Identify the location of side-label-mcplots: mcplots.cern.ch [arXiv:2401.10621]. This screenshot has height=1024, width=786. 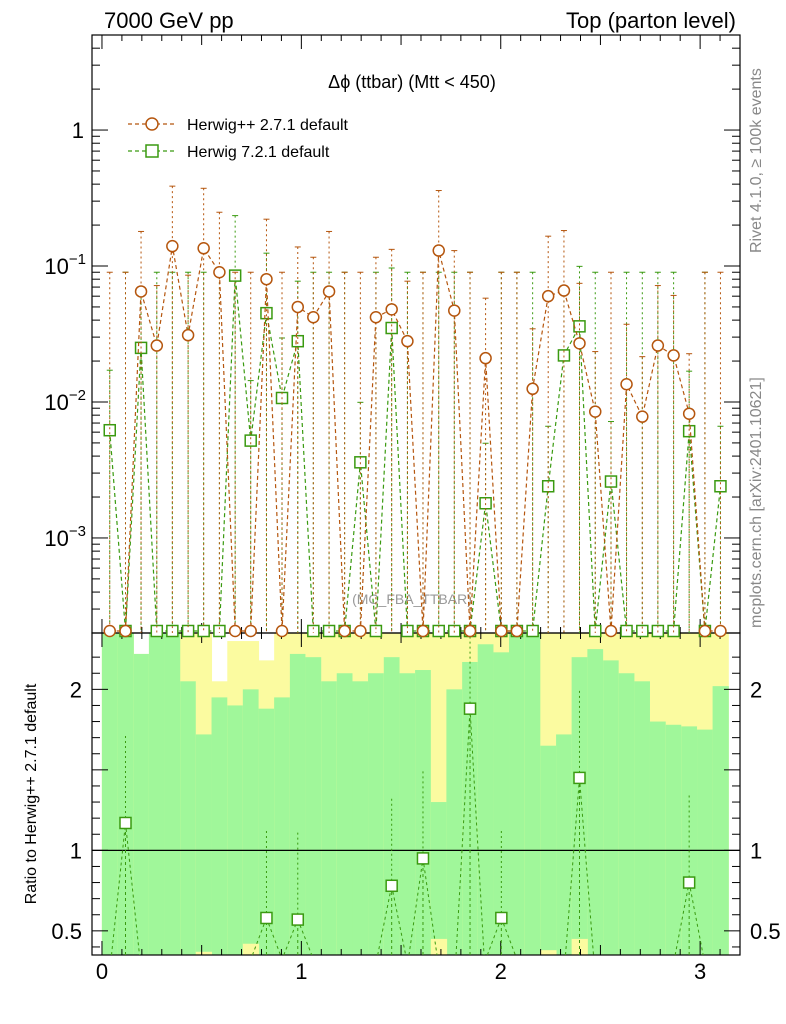
(756, 502).